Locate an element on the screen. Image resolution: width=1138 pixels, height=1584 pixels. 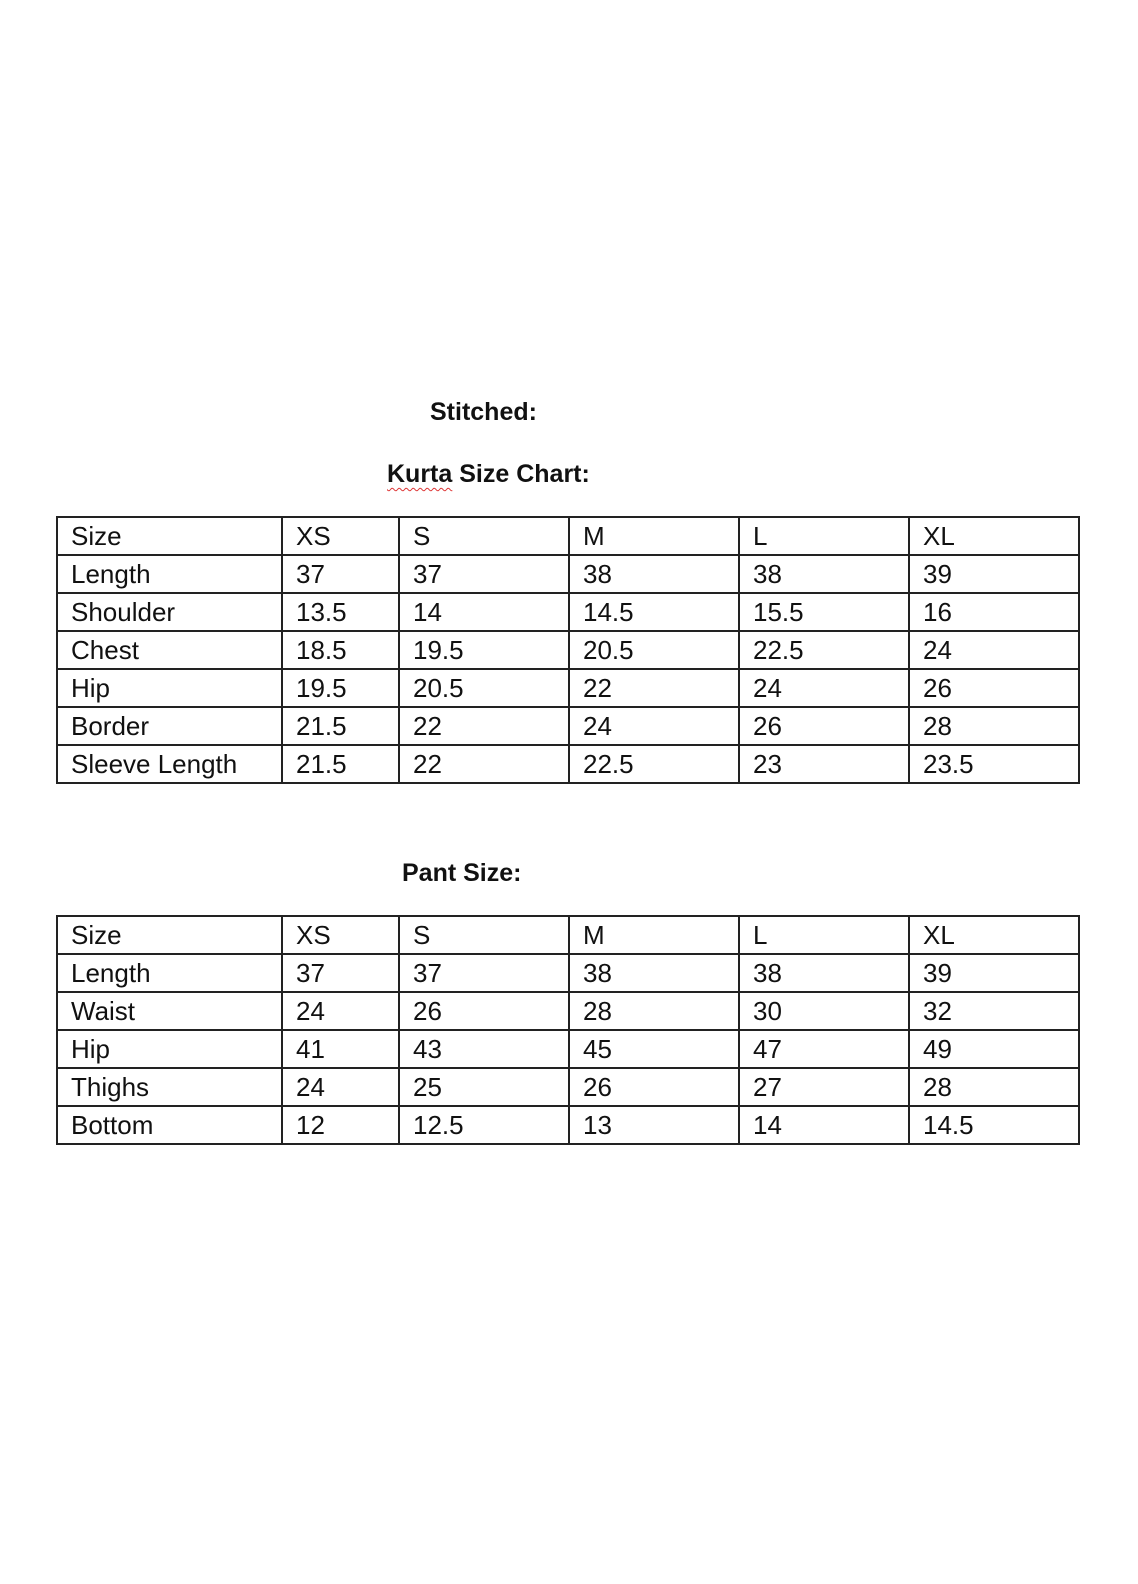
row-label-cell: Chest is located at coordinates (169, 650).